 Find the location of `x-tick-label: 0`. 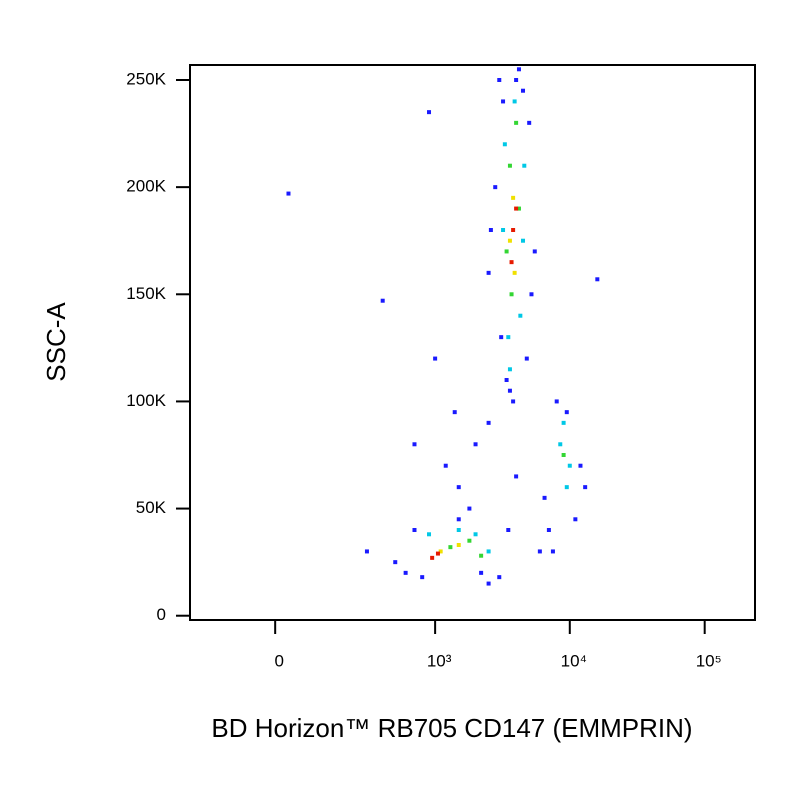

x-tick-label: 0 is located at coordinates (278, 660).